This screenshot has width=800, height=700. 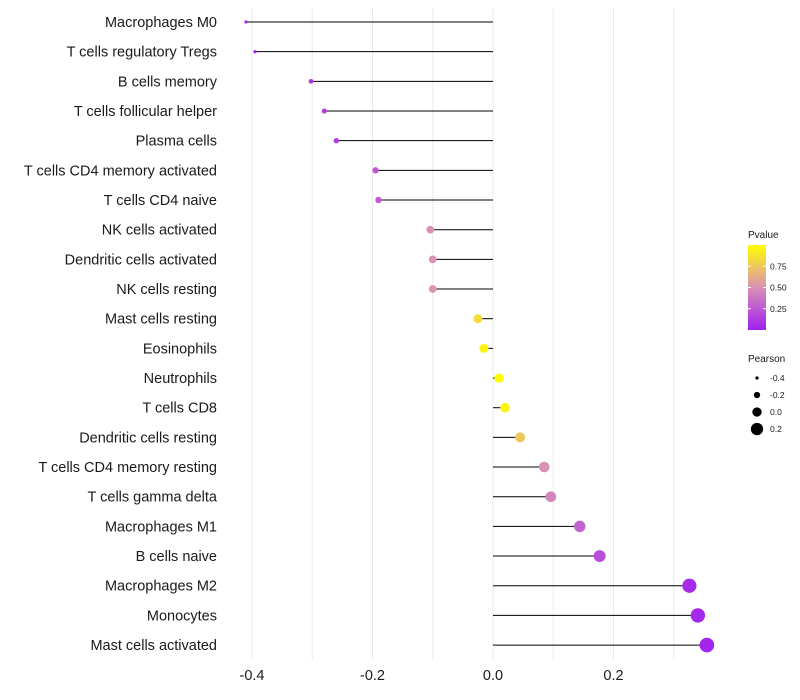 I want to click on category-label: T cells follicular helper, so click(x=145, y=112).